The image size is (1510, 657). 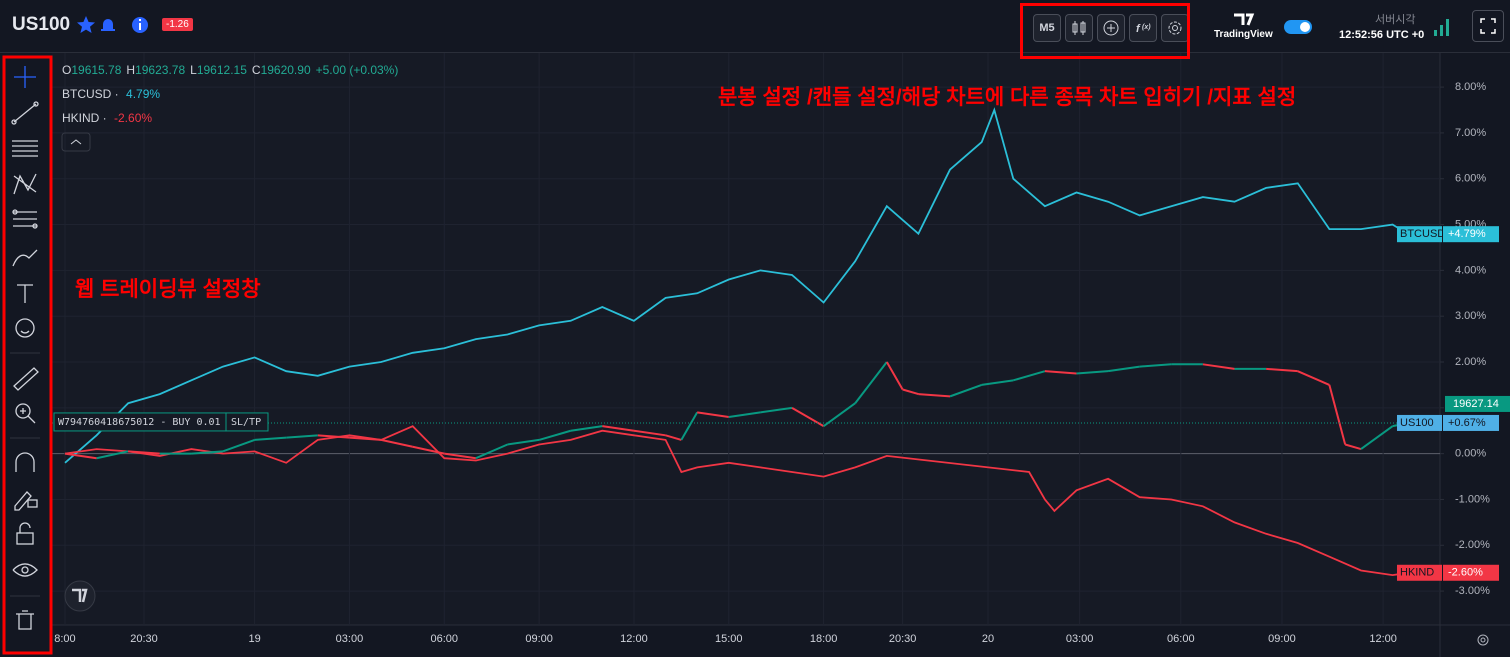 What do you see at coordinates (80, 595) in the screenshot?
I see `tv-logo` at bounding box center [80, 595].